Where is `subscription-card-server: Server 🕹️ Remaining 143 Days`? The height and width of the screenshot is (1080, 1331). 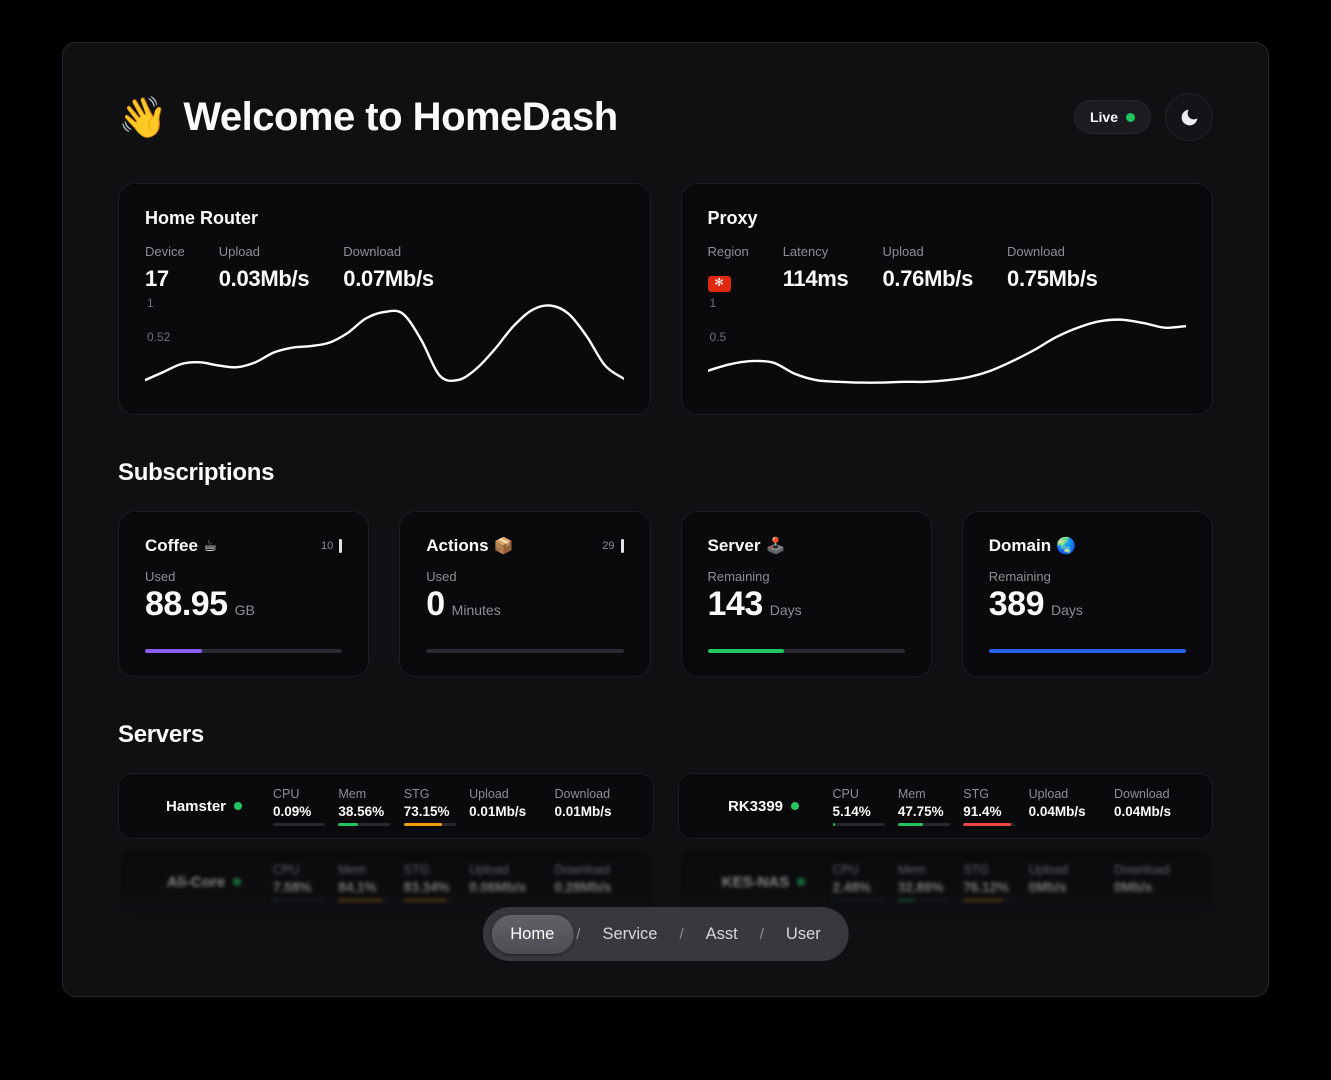 subscription-card-server: Server 🕹️ Remaining 143 Days is located at coordinates (806, 594).